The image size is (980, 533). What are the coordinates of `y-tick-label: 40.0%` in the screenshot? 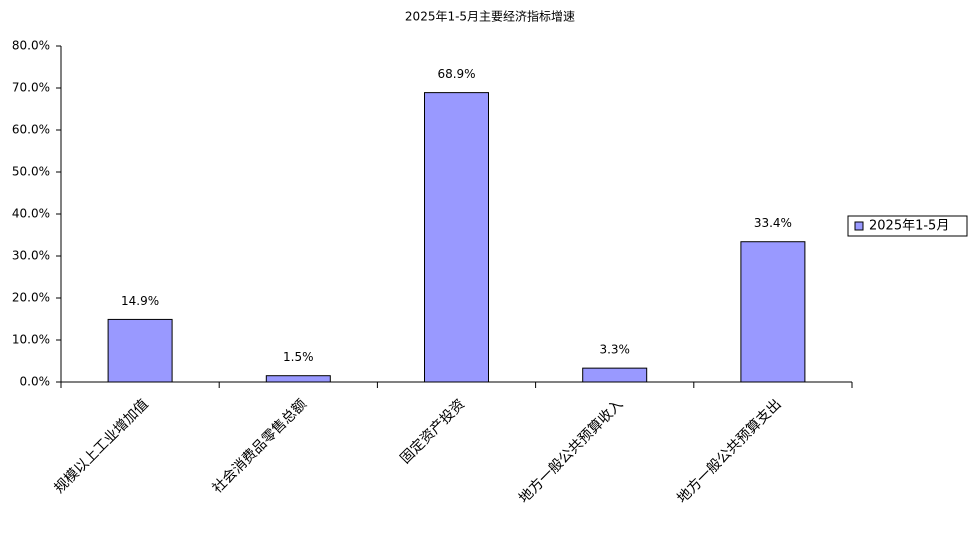 It's located at (31, 214).